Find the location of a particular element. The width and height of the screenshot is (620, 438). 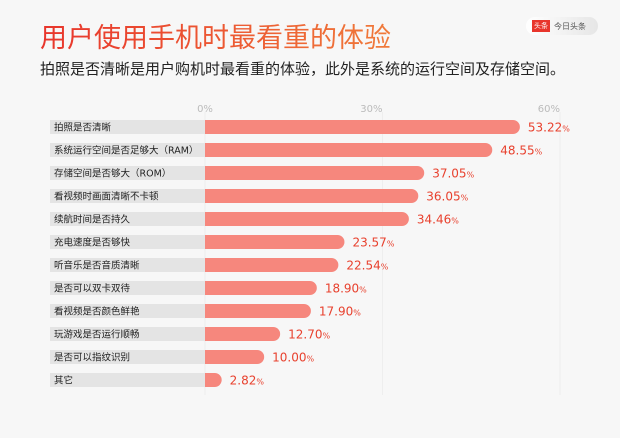

value-label: 48.55% is located at coordinates (521, 151).